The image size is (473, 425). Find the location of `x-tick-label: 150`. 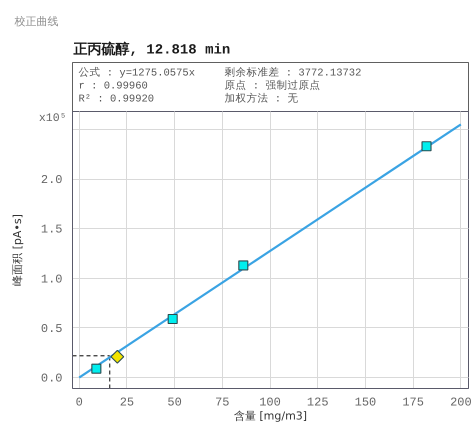

x-tick-label: 150 is located at coordinates (365, 403).